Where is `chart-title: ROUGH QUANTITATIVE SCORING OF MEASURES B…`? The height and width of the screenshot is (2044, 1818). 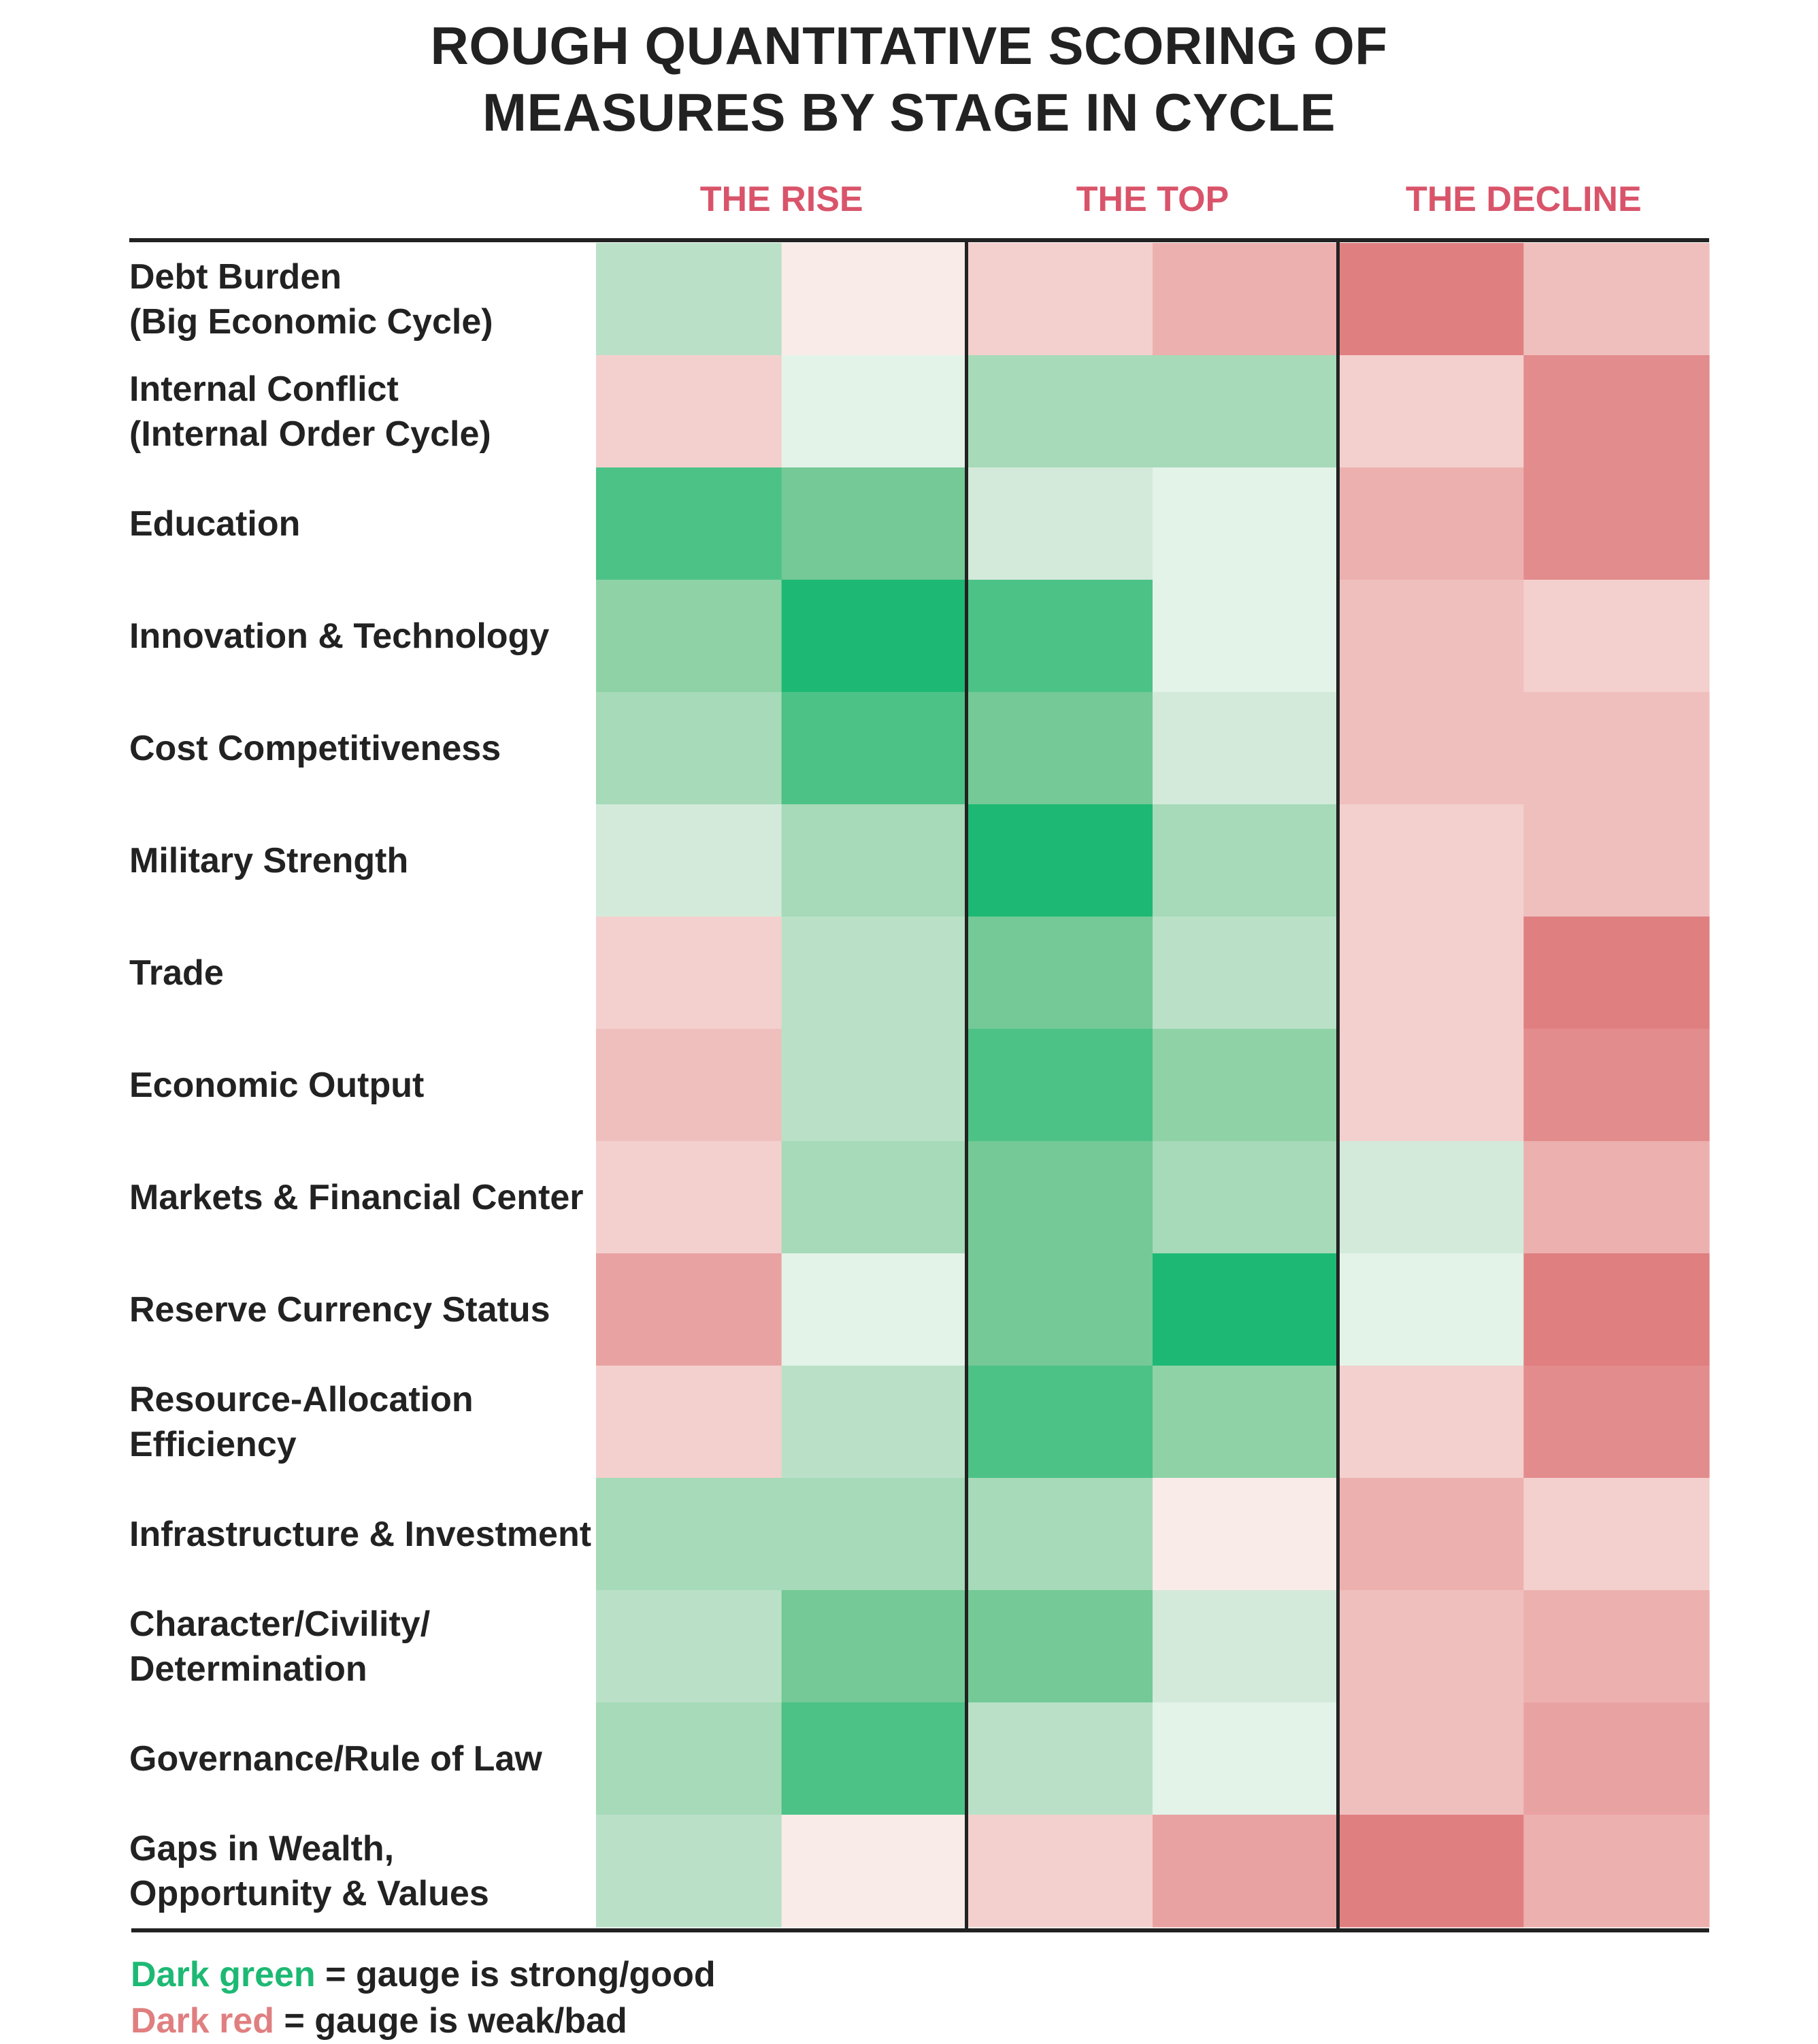
chart-title: ROUGH QUANTITATIVE SCORING OF MEASURES B… is located at coordinates (909, 79).